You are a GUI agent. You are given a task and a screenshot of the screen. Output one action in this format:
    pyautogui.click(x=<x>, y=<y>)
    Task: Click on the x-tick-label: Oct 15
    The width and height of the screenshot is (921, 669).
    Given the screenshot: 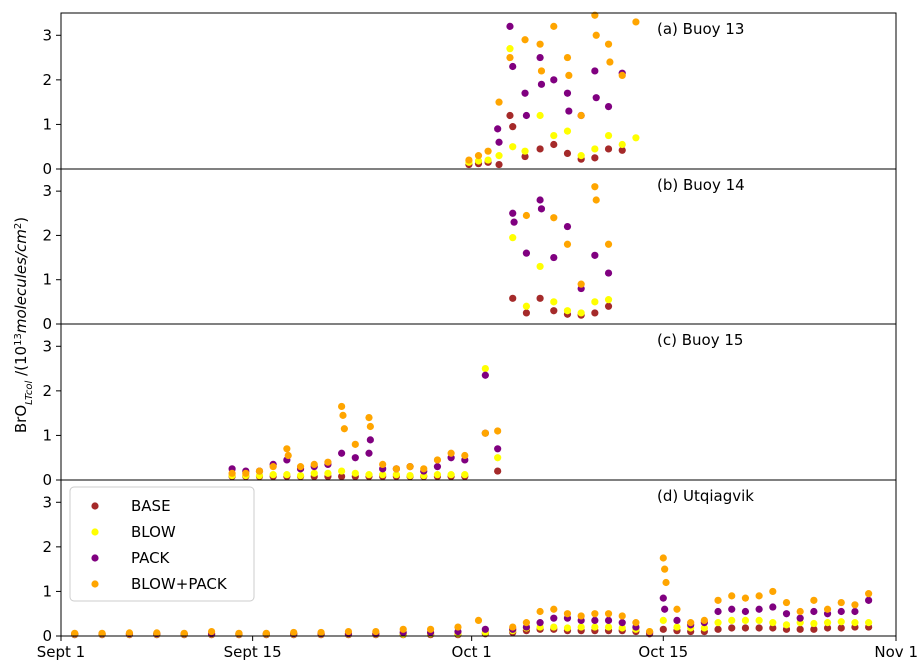 What is the action you would take?
    pyautogui.click(x=663, y=652)
    